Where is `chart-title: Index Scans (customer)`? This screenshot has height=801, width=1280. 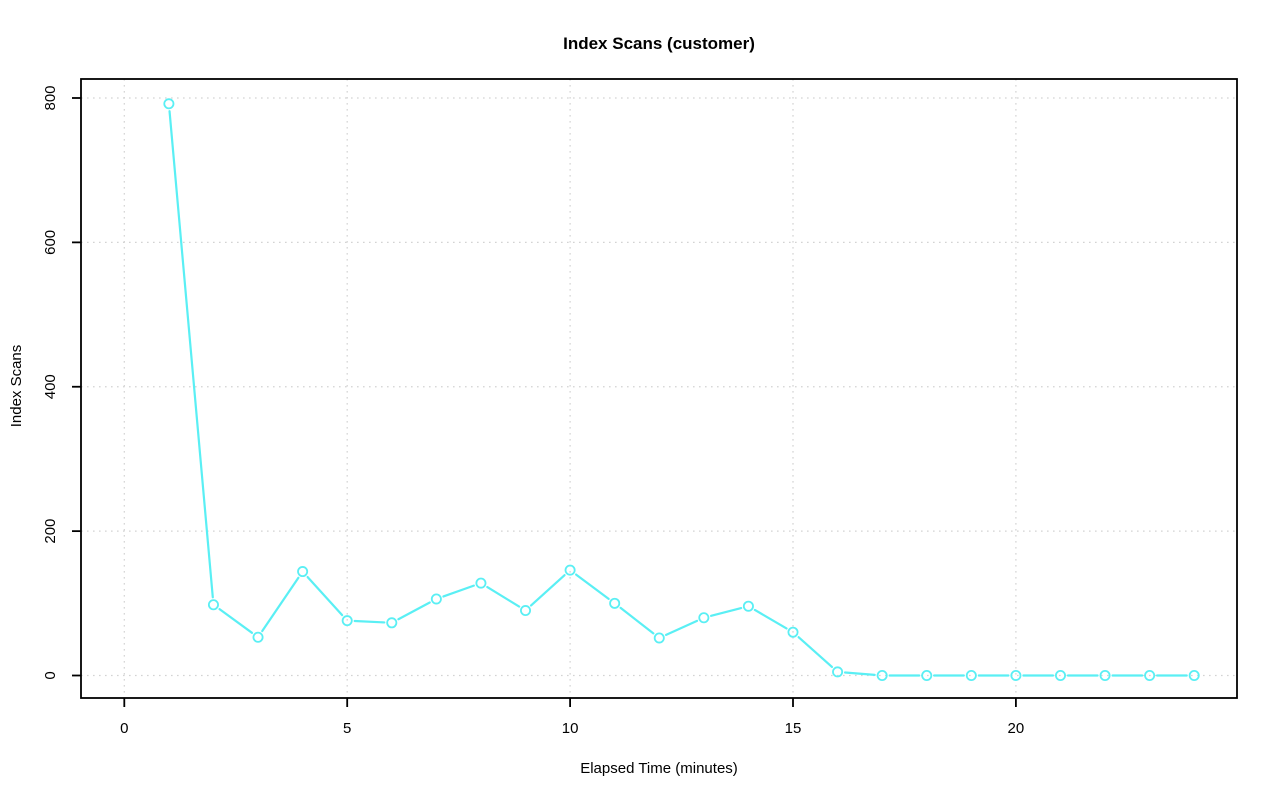
chart-title: Index Scans (customer) is located at coordinates (659, 43).